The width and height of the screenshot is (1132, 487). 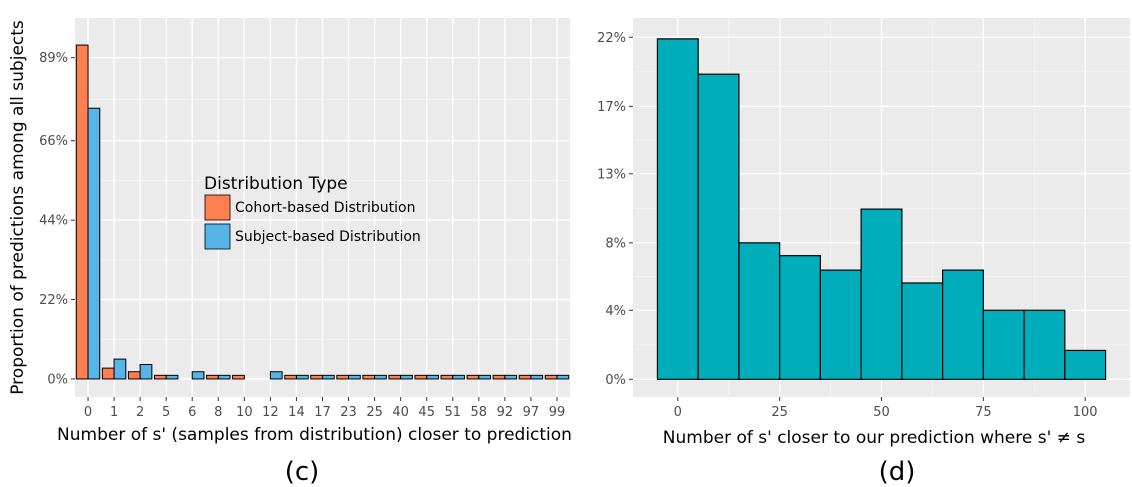 What do you see at coordinates (1085, 412) in the screenshot?
I see `x-tick-label: 100` at bounding box center [1085, 412].